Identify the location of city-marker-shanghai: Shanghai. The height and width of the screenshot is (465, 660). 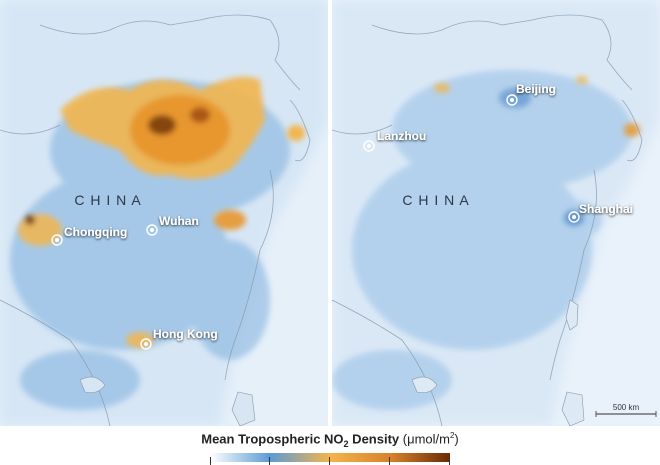
(600, 212).